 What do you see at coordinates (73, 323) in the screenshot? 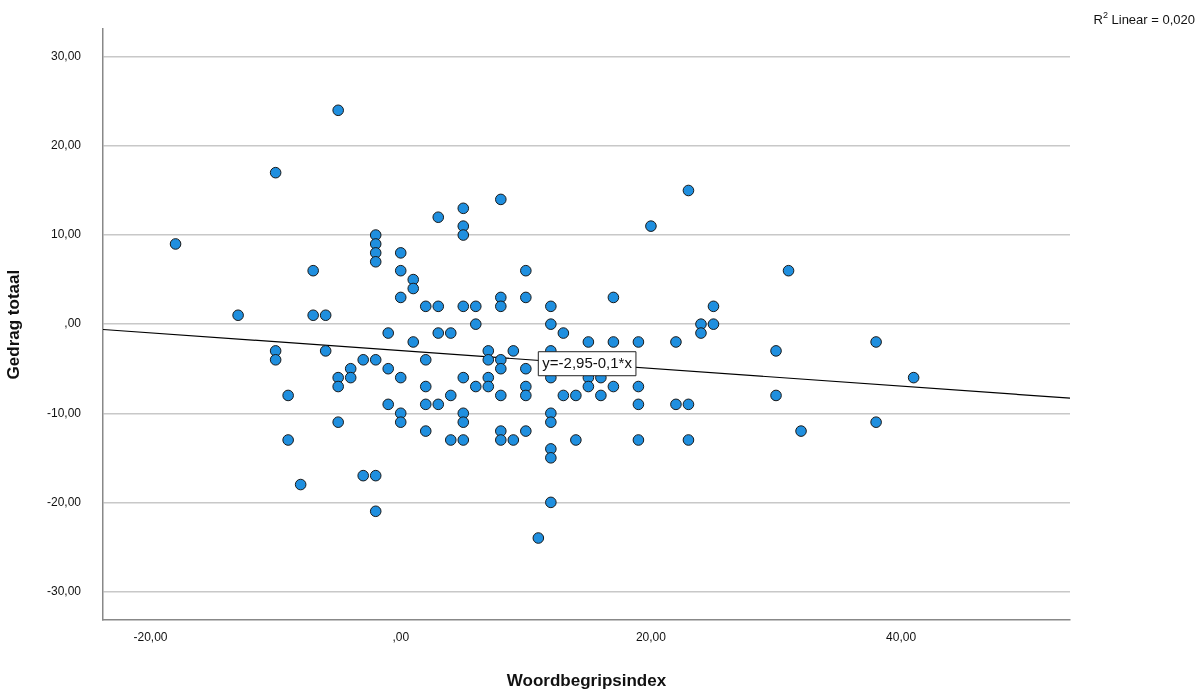
I see `y-tick-label: ,00` at bounding box center [73, 323].